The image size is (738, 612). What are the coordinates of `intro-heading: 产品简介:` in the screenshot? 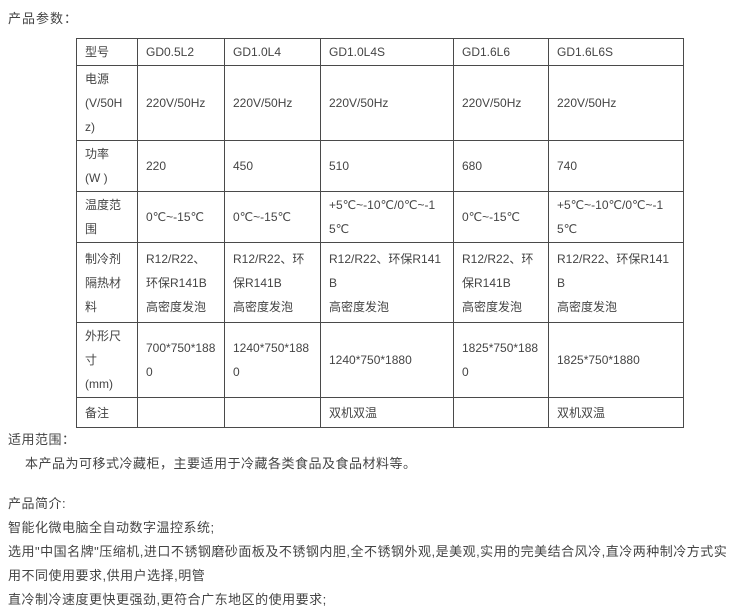 It's located at (37, 503).